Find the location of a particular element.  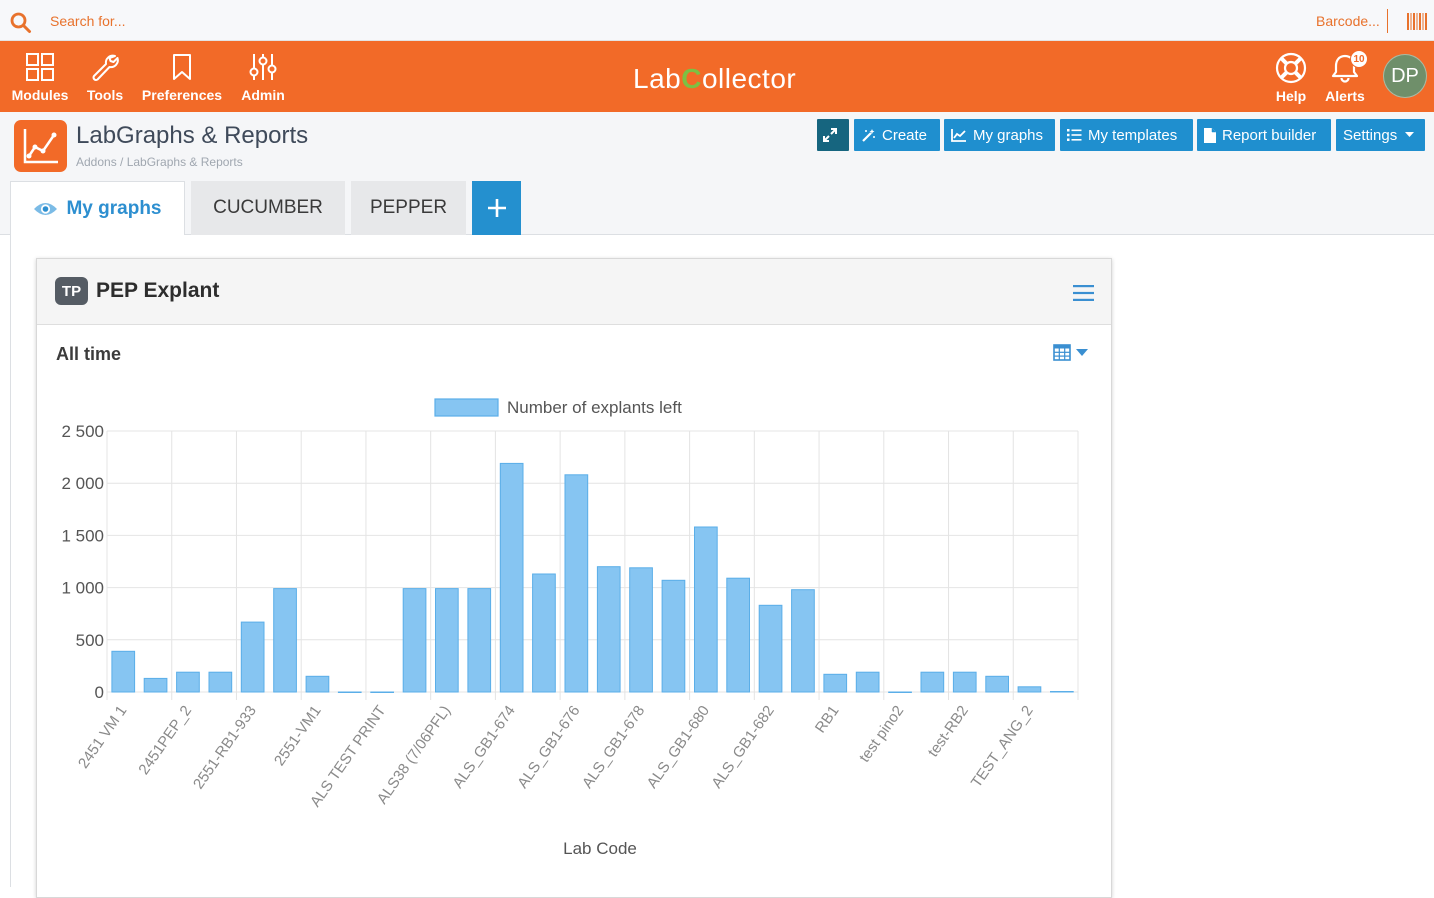

modules-grid-icon is located at coordinates (40, 67).